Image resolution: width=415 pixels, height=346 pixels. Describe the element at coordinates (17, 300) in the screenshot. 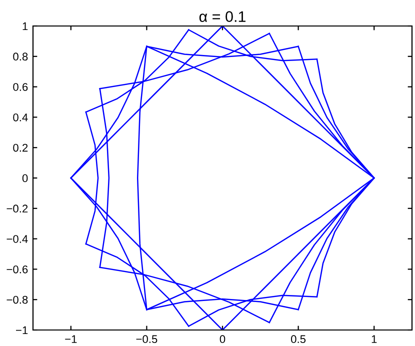

I see `y-tick-label: −0.8` at that location.